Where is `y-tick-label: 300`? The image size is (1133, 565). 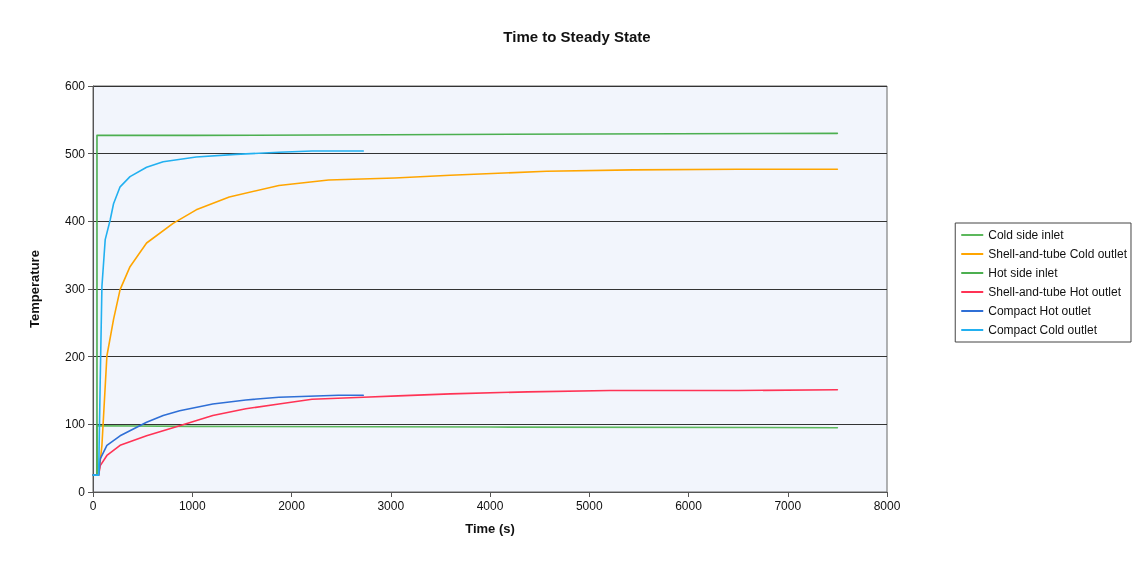 y-tick-label: 300 is located at coordinates (75, 289).